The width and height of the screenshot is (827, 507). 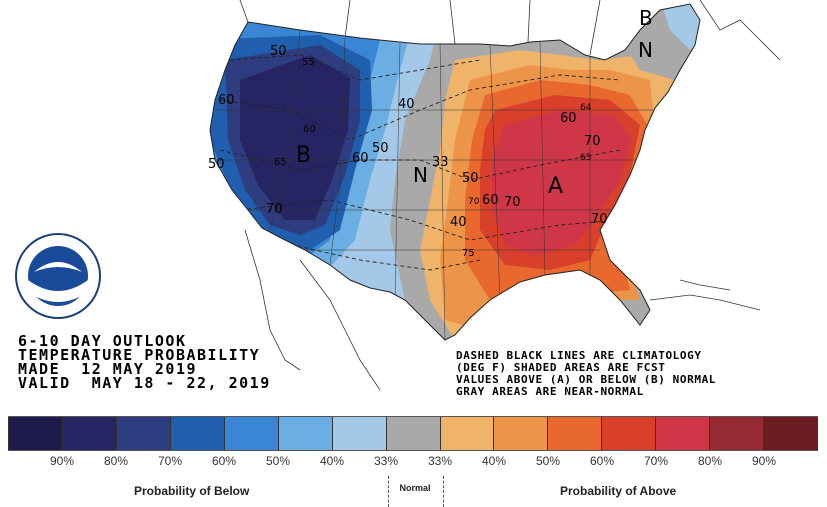 What do you see at coordinates (192, 491) in the screenshot?
I see `legend-below-caption: Probability of Below` at bounding box center [192, 491].